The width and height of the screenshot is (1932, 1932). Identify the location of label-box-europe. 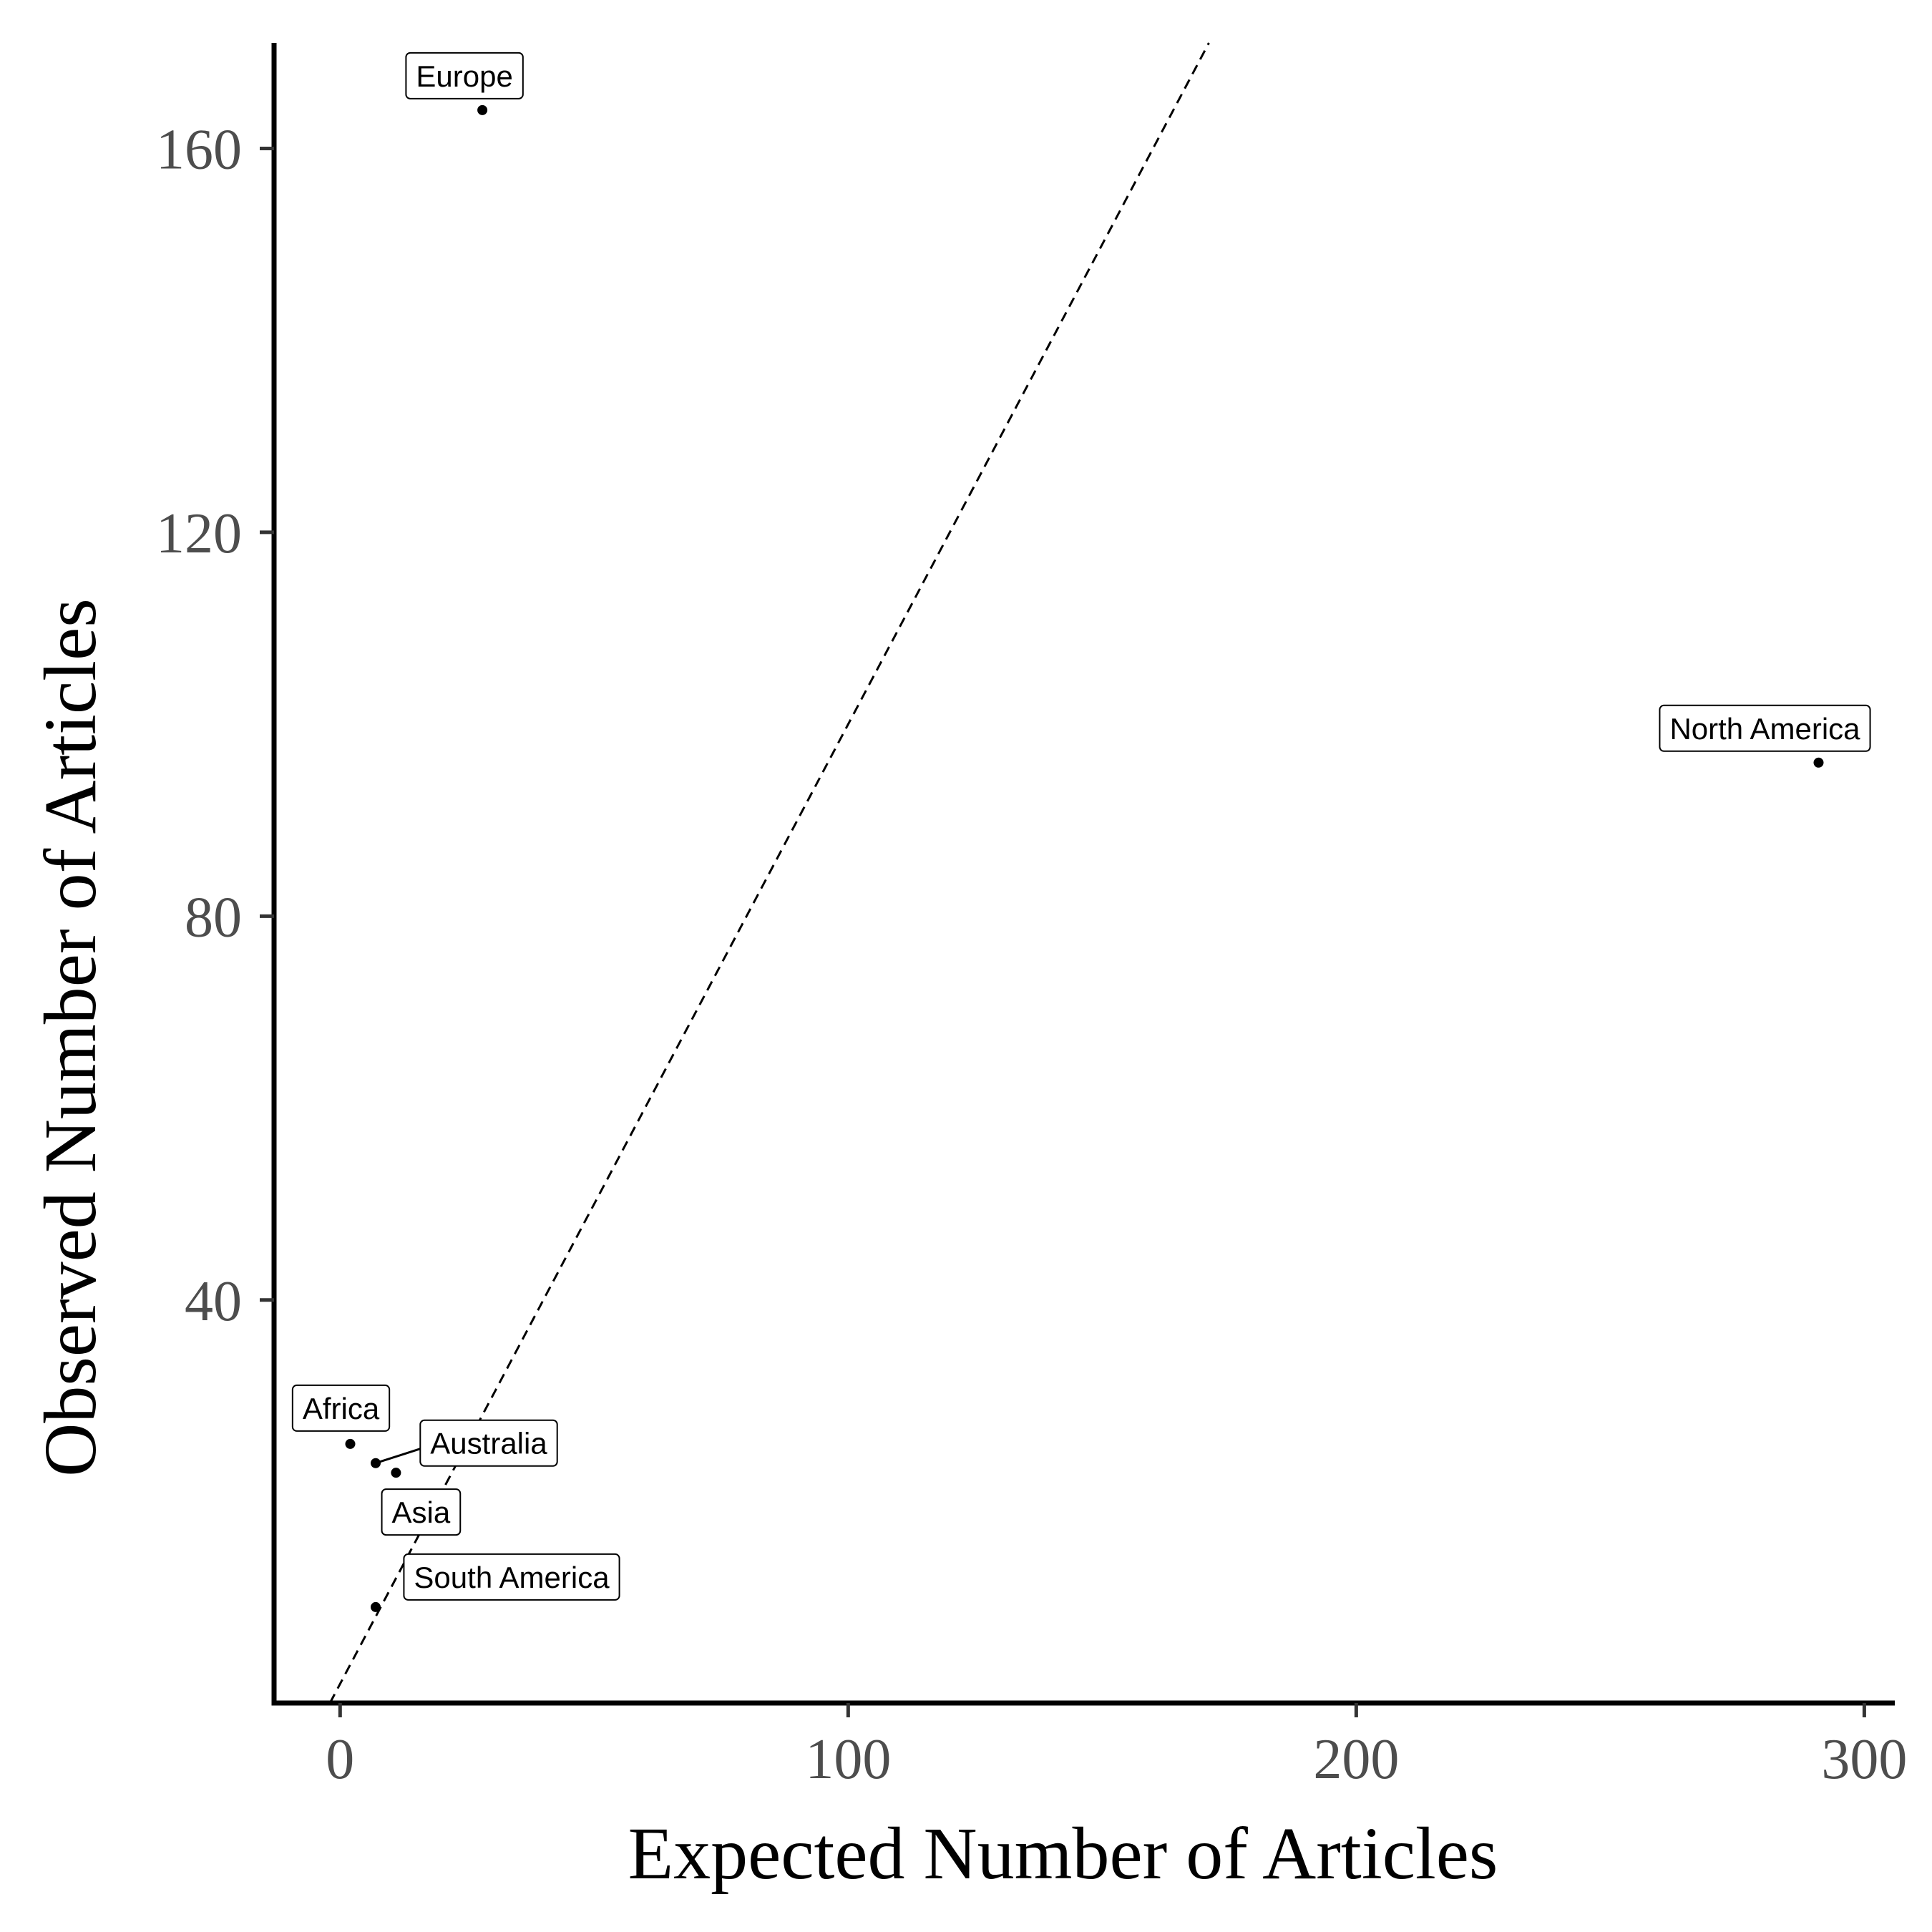
(464, 75).